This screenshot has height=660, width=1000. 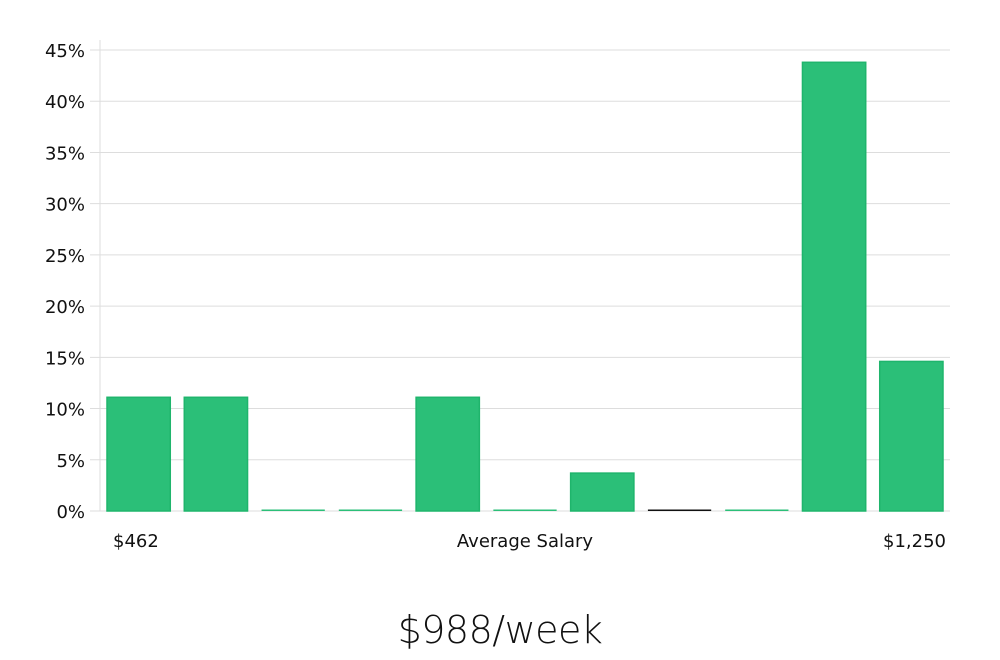 I want to click on average-salary-summary: $988/week, so click(x=500, y=630).